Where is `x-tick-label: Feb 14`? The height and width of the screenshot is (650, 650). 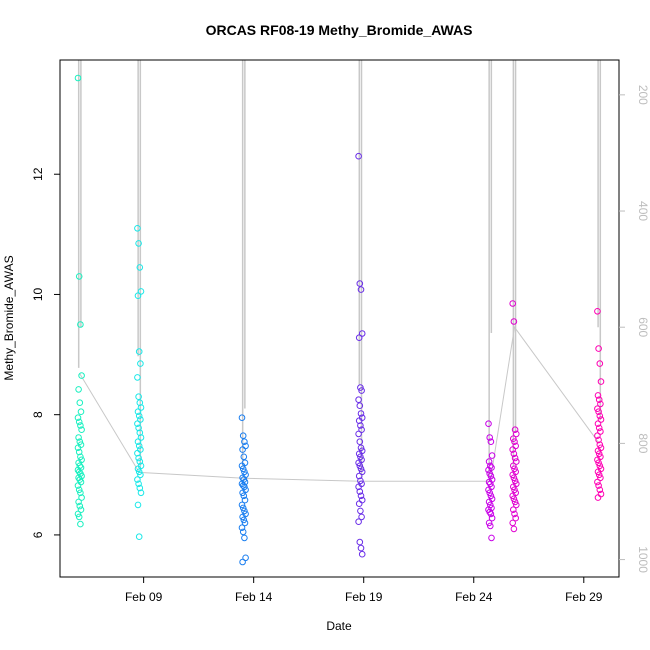 x-tick-label: Feb 14 is located at coordinates (254, 597).